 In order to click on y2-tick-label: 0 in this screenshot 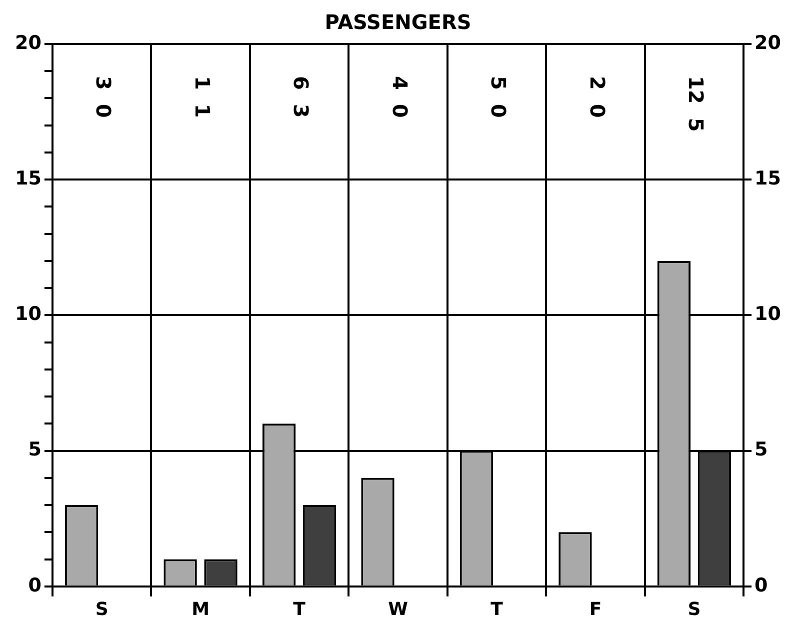, I will do `click(761, 585)`.